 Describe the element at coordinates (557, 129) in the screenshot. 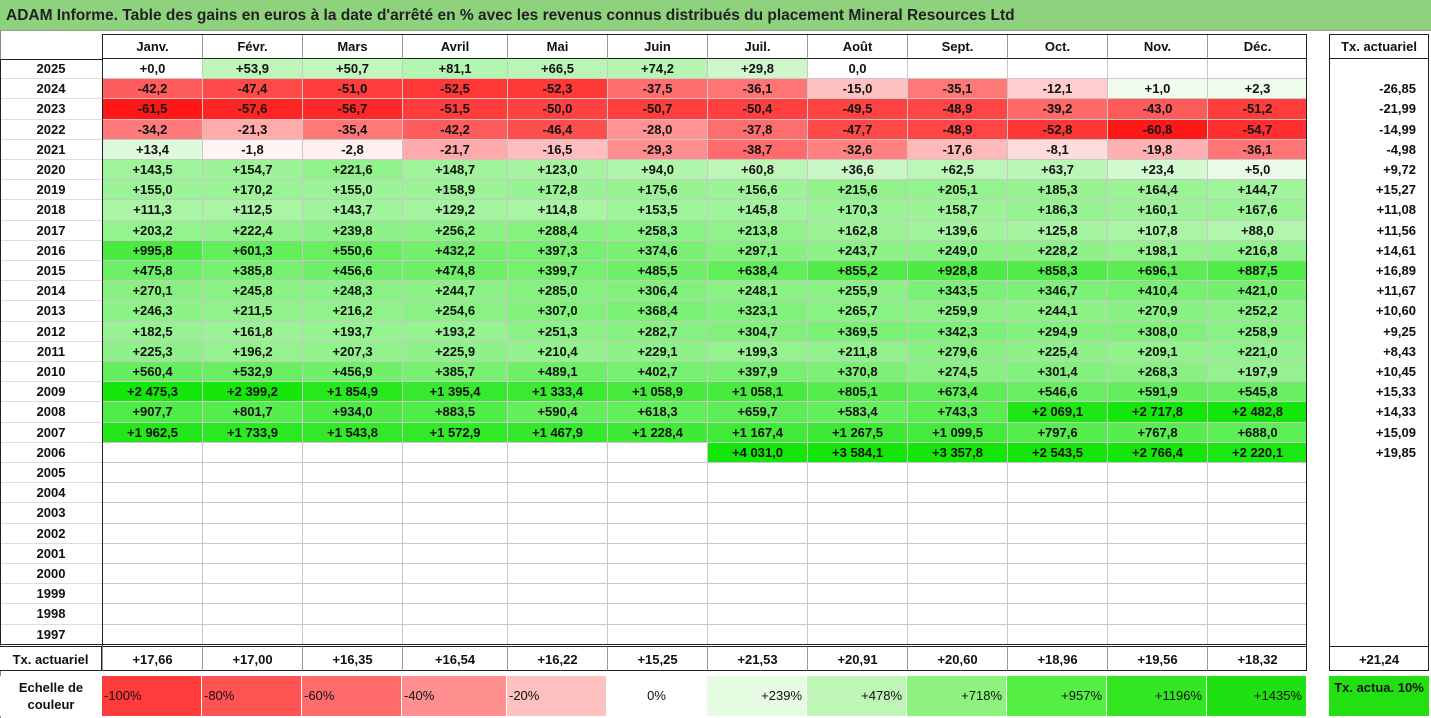

I see `gain-cell: -46,4` at that location.